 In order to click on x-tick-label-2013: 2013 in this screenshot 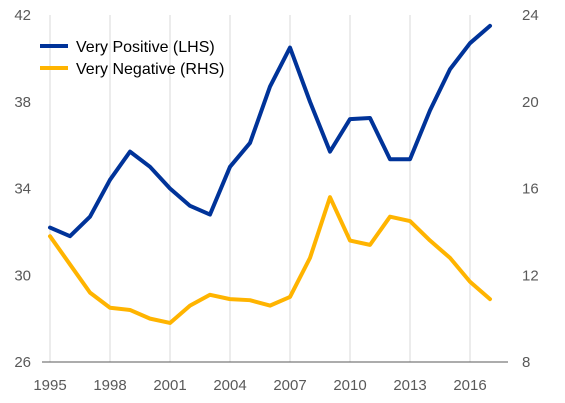, I will do `click(409, 385)`.